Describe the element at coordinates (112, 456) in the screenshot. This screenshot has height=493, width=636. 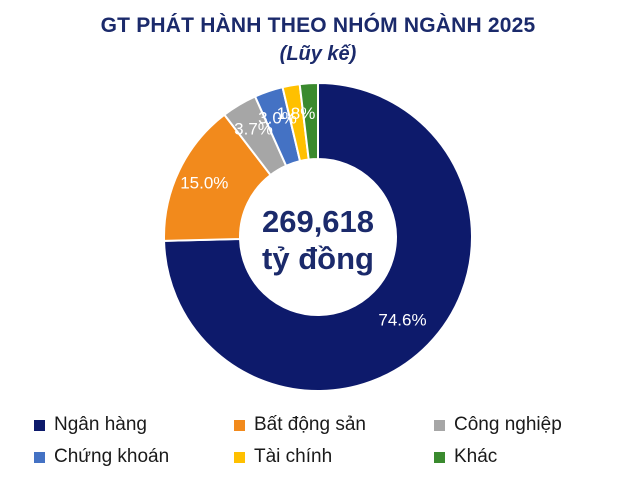
I see `legend-label: Chứng khoán` at that location.